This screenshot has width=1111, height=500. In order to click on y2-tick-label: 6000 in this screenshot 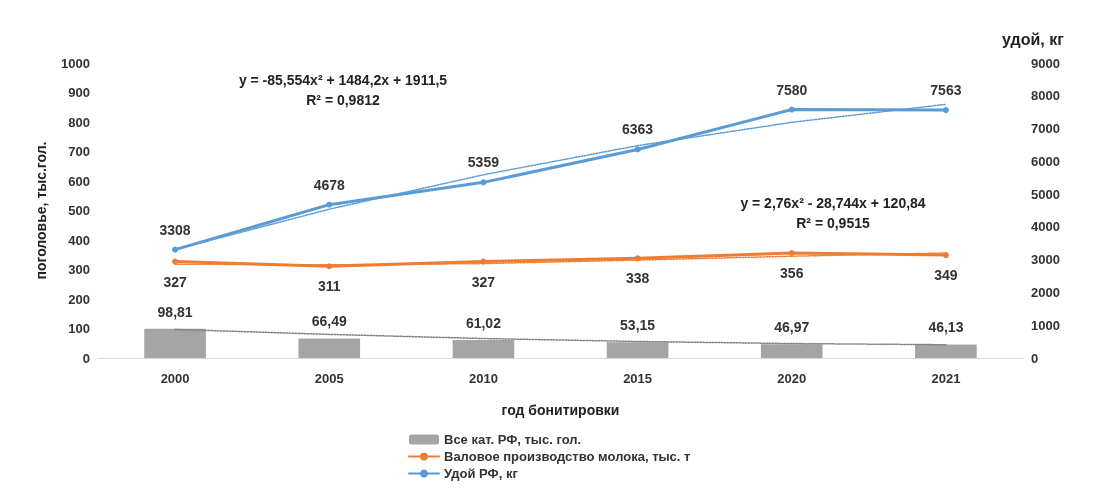, I will do `click(1045, 161)`.